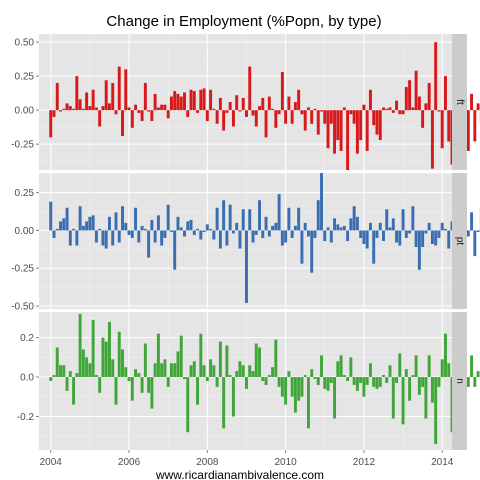 The width and height of the screenshot is (480, 480). I want to click on x-axis: 2004 2006 2008 2010 2012 2014, so click(247, 459).